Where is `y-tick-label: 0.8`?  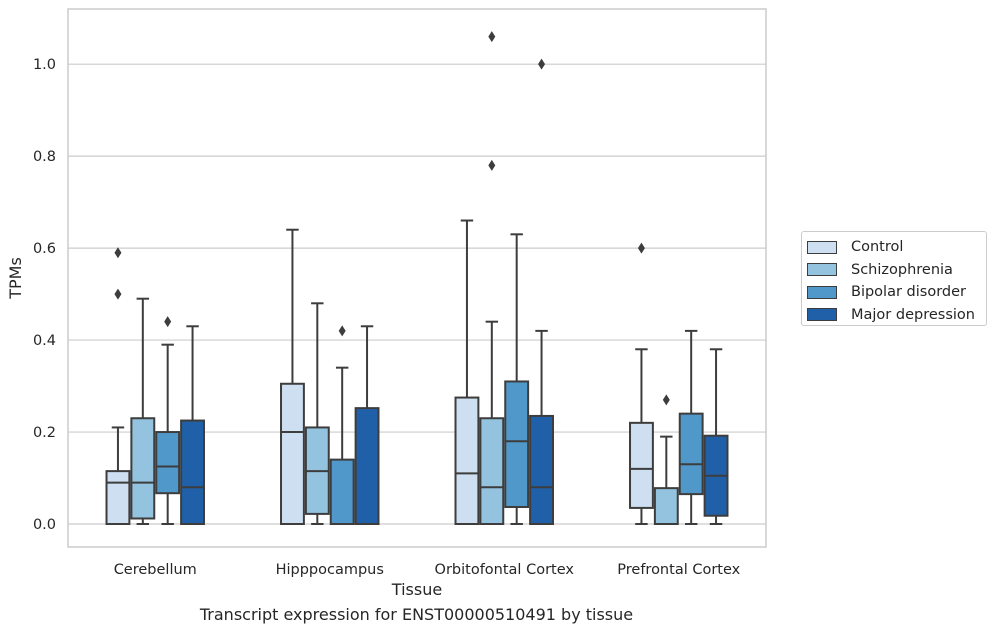
y-tick-label: 0.8 is located at coordinates (44, 157).